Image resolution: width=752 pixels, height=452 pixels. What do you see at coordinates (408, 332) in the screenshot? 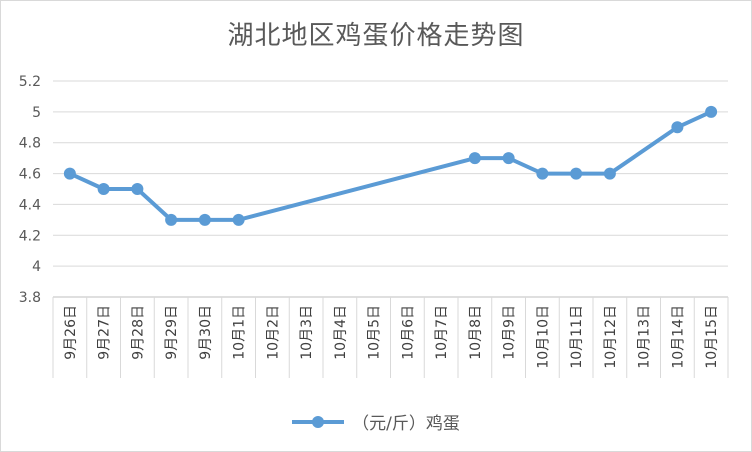
I see `x-tick-label: 10月6日` at bounding box center [408, 332].